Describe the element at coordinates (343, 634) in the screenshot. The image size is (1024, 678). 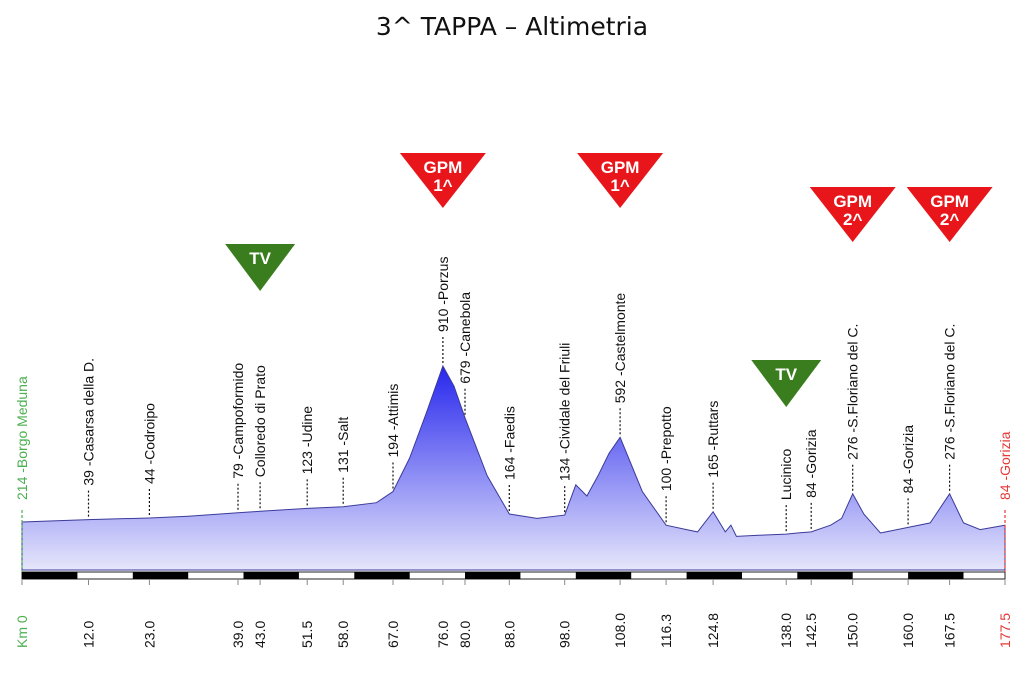
I see `km-tick-label: 58.0` at that location.